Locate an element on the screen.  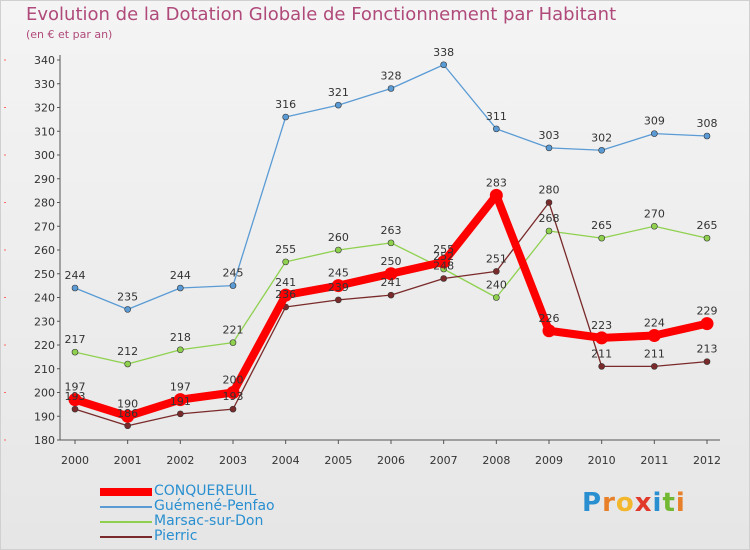
data-label: 193 is located at coordinates (233, 396).